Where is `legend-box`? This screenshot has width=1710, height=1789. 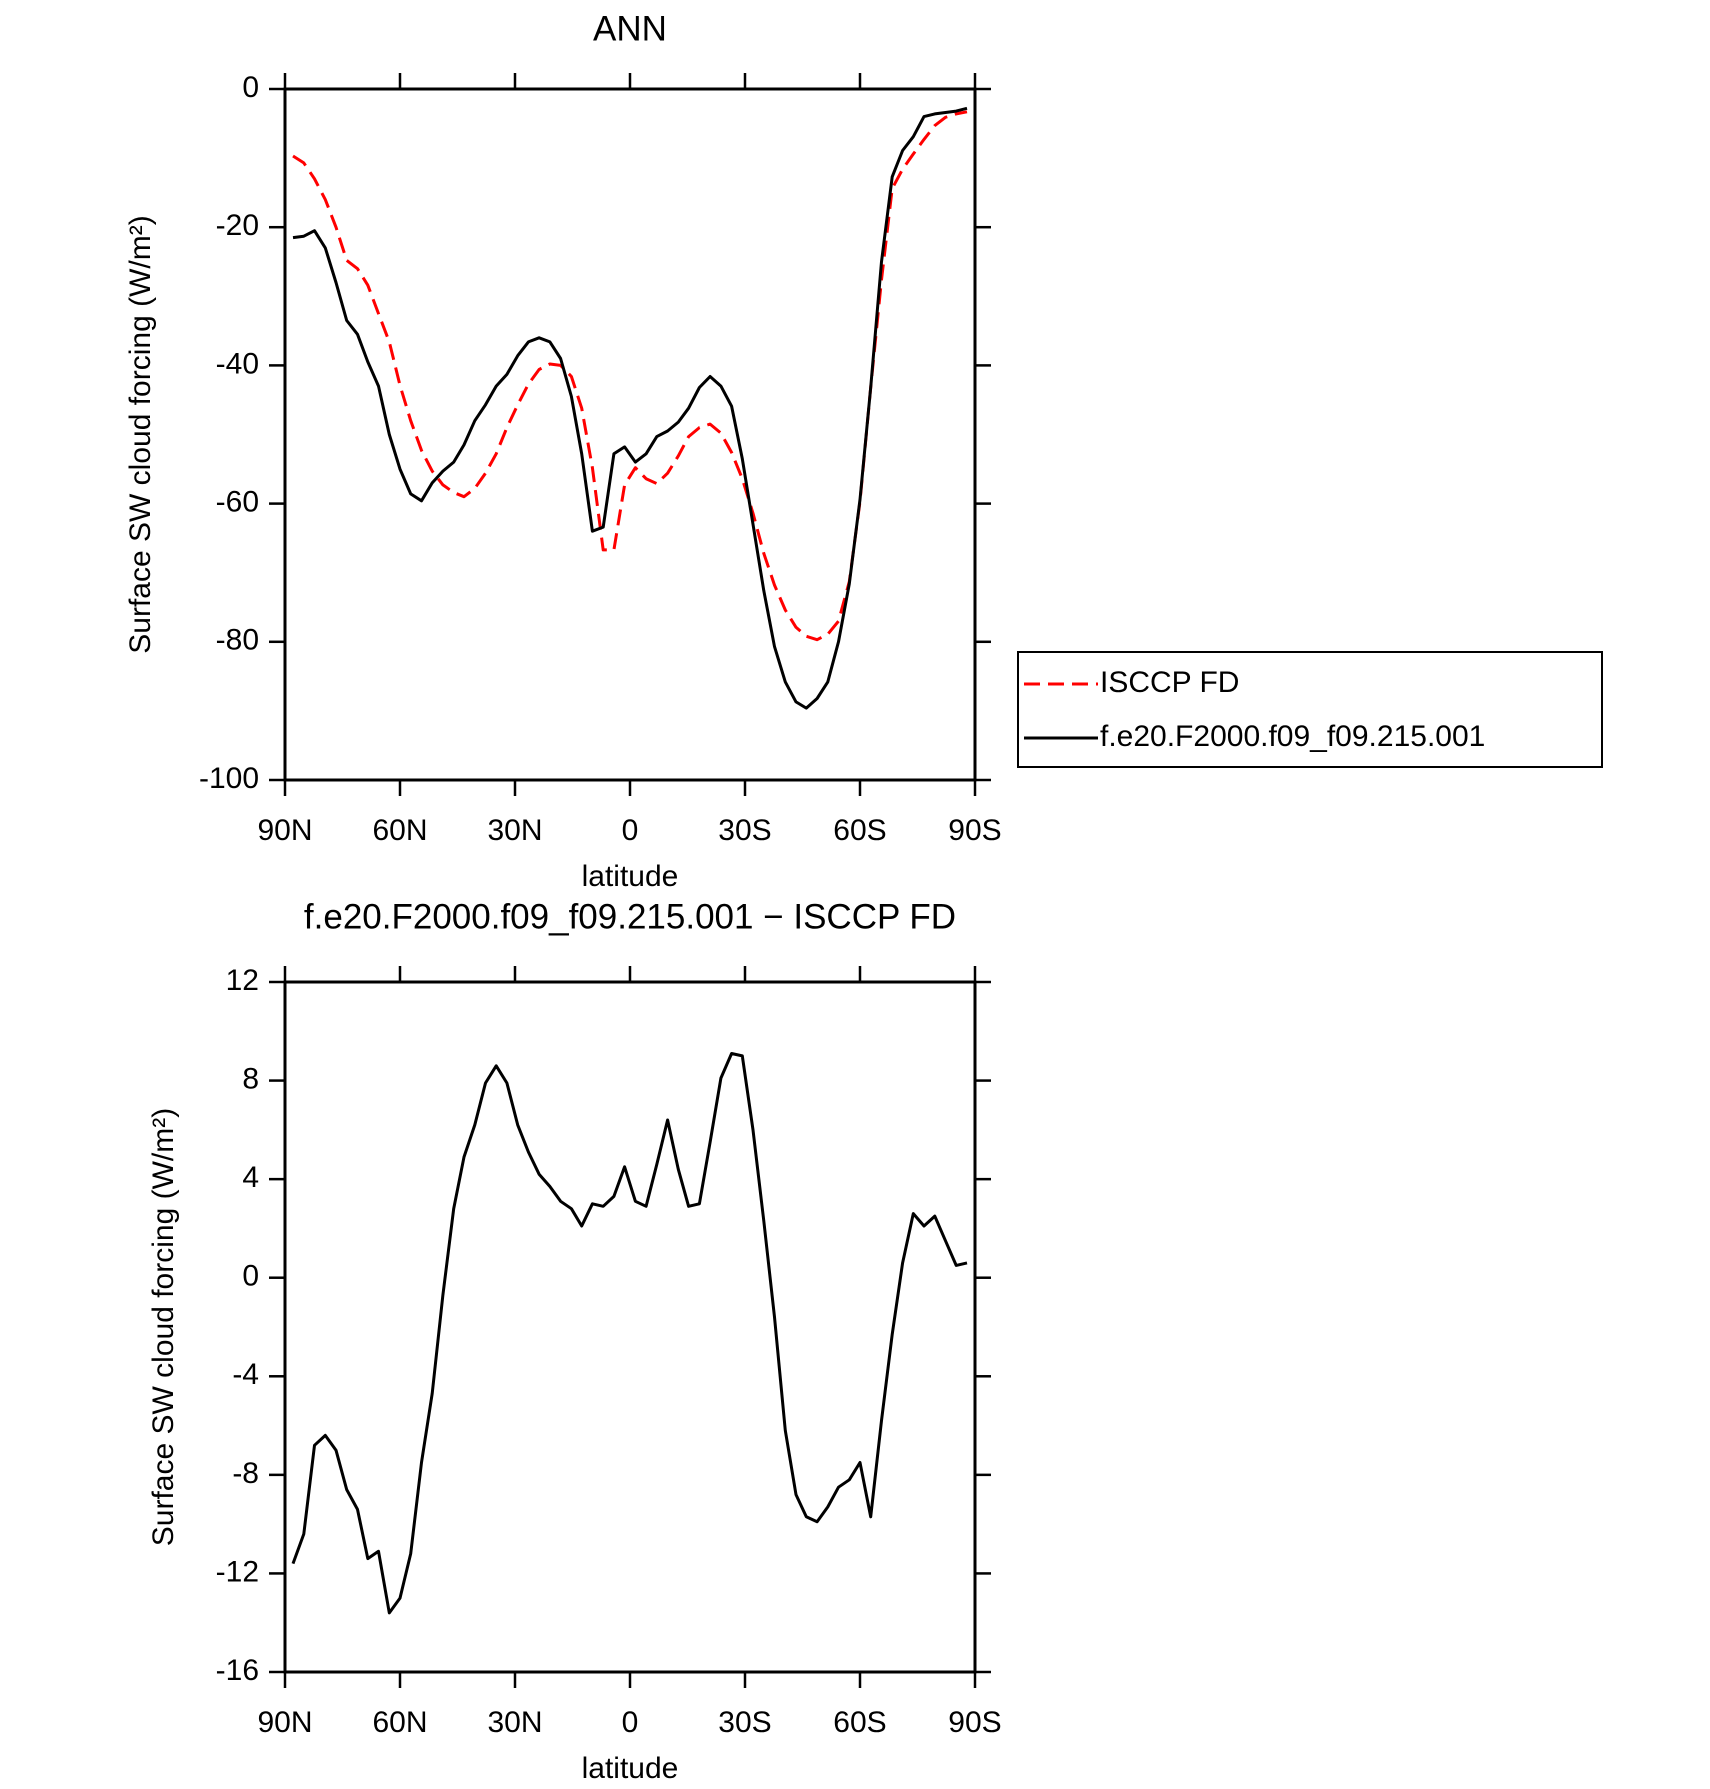 legend-box is located at coordinates (1310, 709).